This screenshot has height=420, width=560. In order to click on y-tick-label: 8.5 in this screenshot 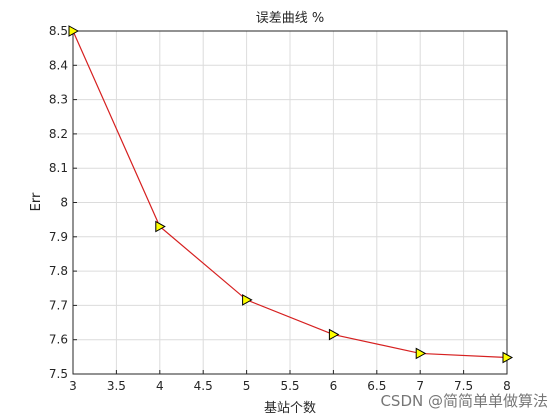, I will do `click(58, 31)`.